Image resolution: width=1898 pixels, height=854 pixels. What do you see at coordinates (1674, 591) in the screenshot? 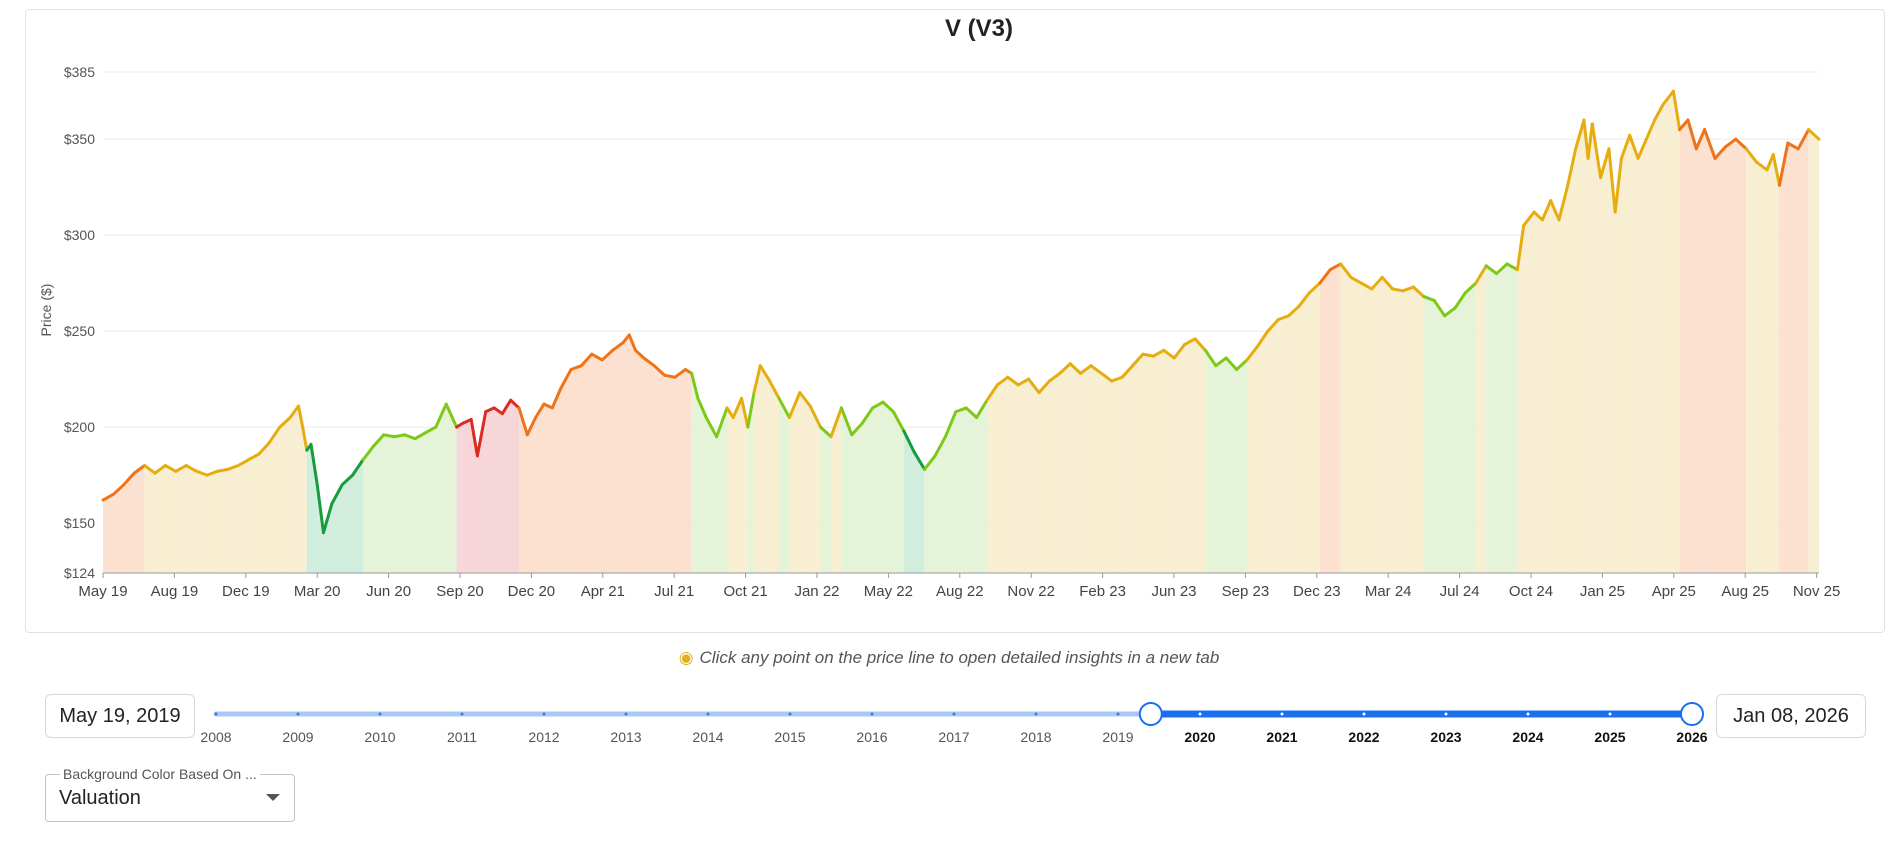
I see `x-tick-label: Apr 25` at bounding box center [1674, 591].